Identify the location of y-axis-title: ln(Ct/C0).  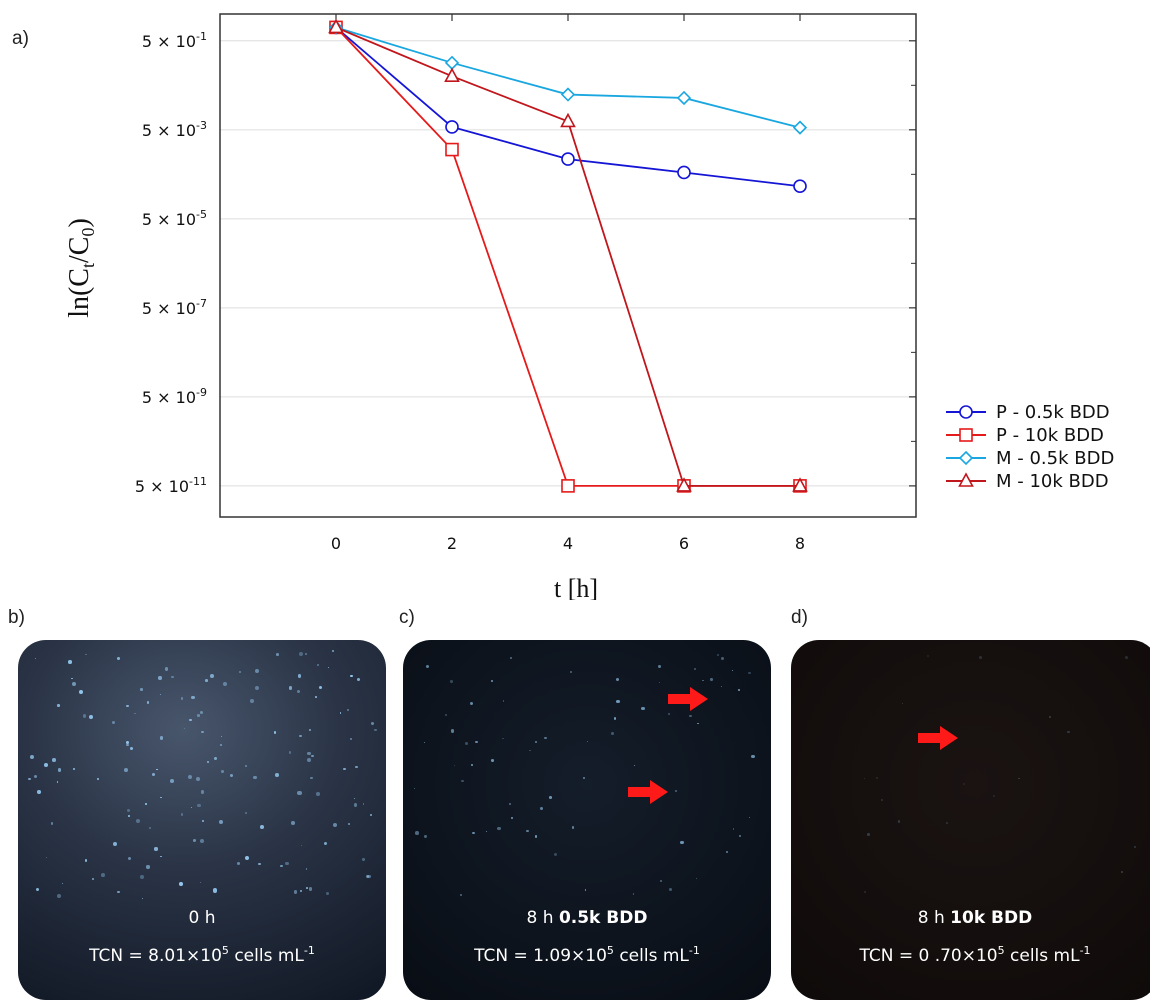
(81, 268).